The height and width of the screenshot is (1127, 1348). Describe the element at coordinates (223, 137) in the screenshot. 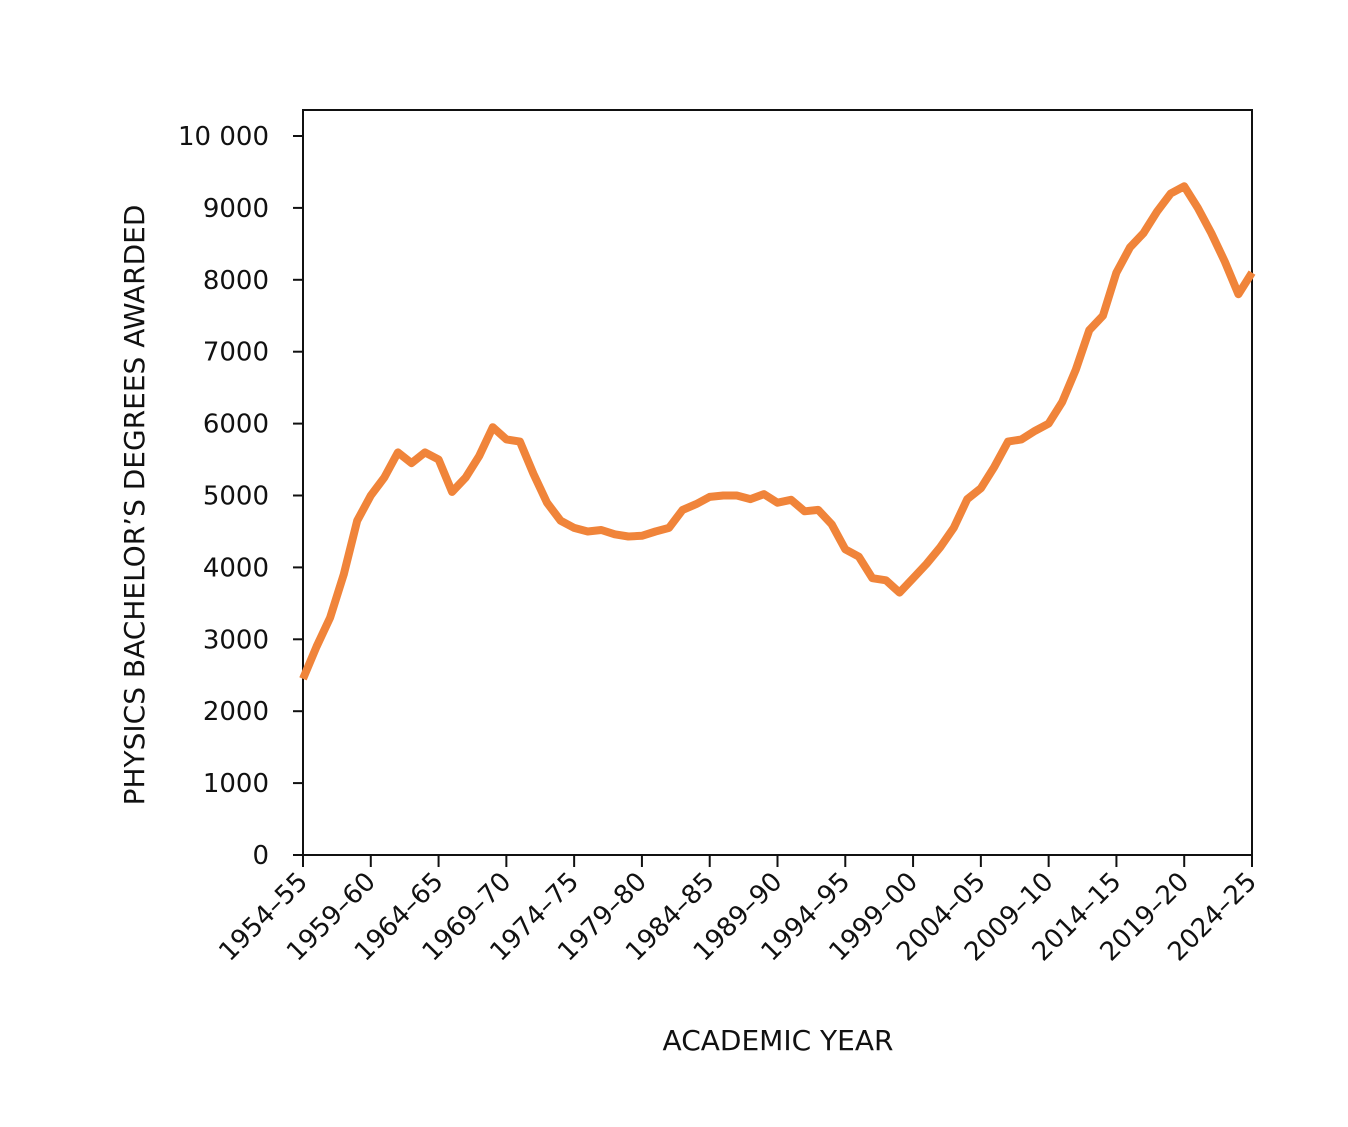

I see `y-tick-label: 10 000` at that location.